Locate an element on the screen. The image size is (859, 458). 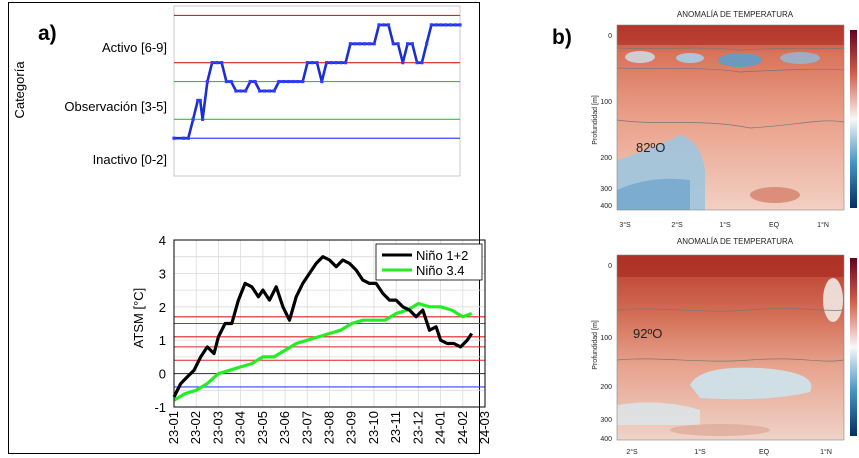
heatmap-top-lon-label: 82ºO is located at coordinates (650, 147).